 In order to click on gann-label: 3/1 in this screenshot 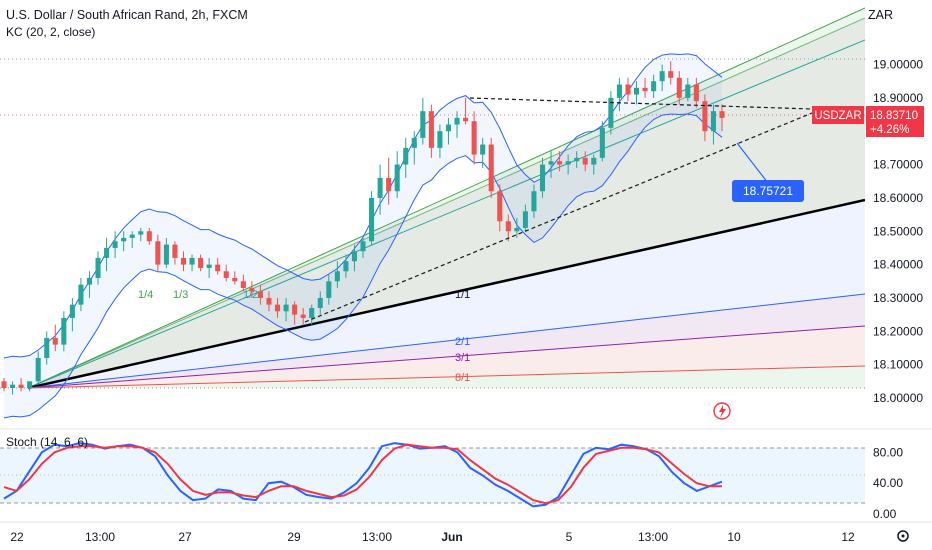, I will do `click(462, 358)`.